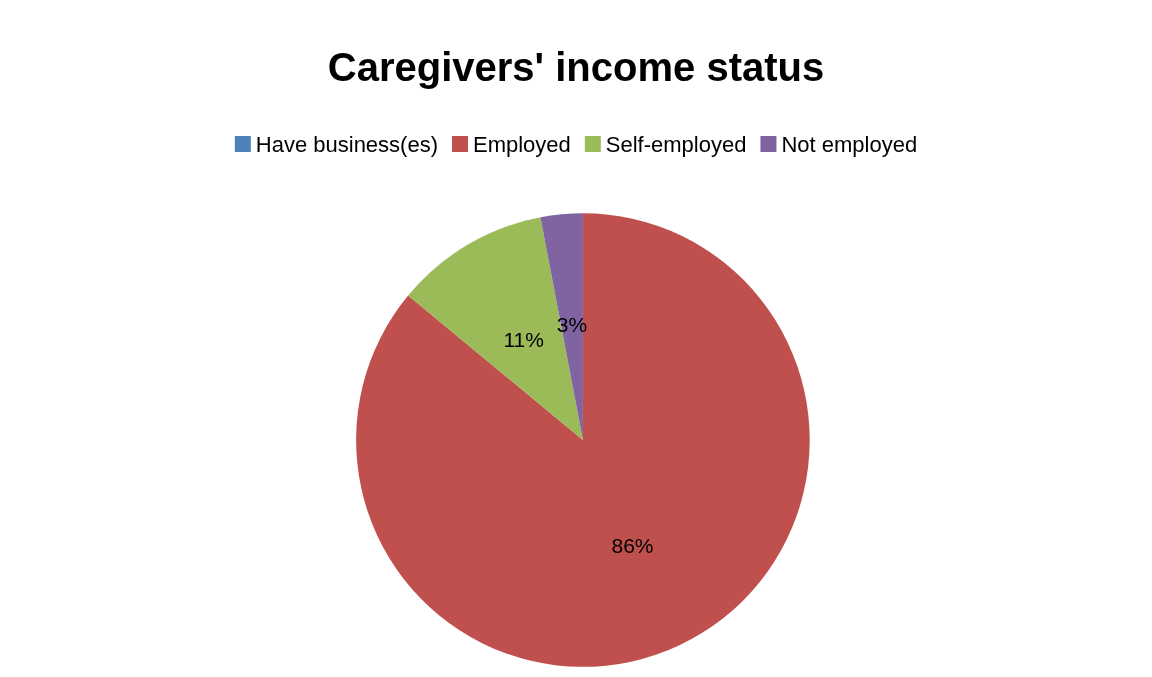 The width and height of the screenshot is (1152, 677). Describe the element at coordinates (523, 340) in the screenshot. I see `data-label: 11%` at that location.